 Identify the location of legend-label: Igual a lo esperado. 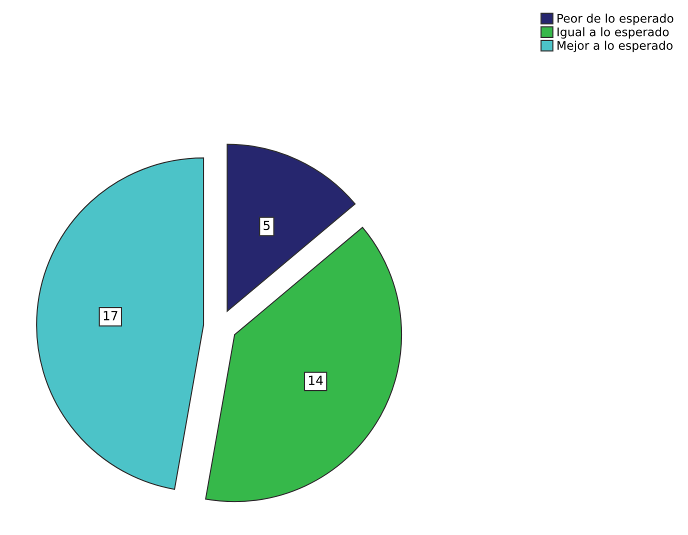
(613, 33).